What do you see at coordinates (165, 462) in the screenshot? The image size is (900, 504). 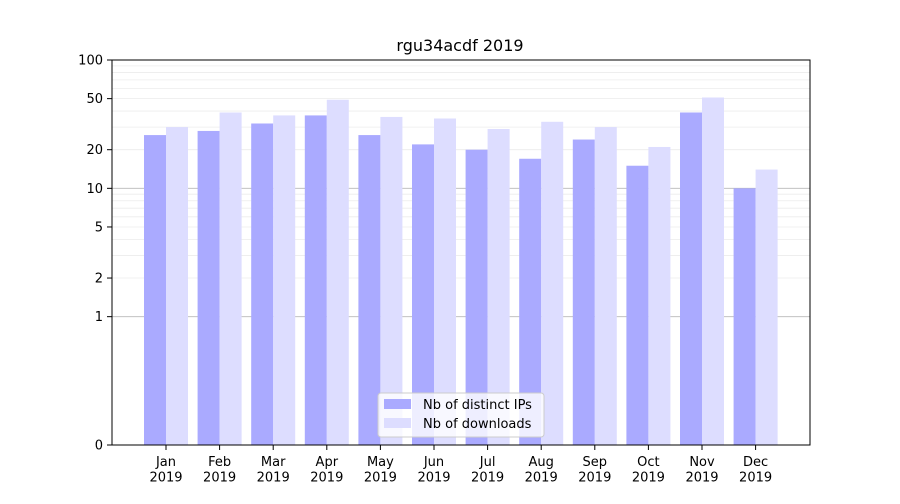 I see `x-tick-label: Jan` at bounding box center [165, 462].